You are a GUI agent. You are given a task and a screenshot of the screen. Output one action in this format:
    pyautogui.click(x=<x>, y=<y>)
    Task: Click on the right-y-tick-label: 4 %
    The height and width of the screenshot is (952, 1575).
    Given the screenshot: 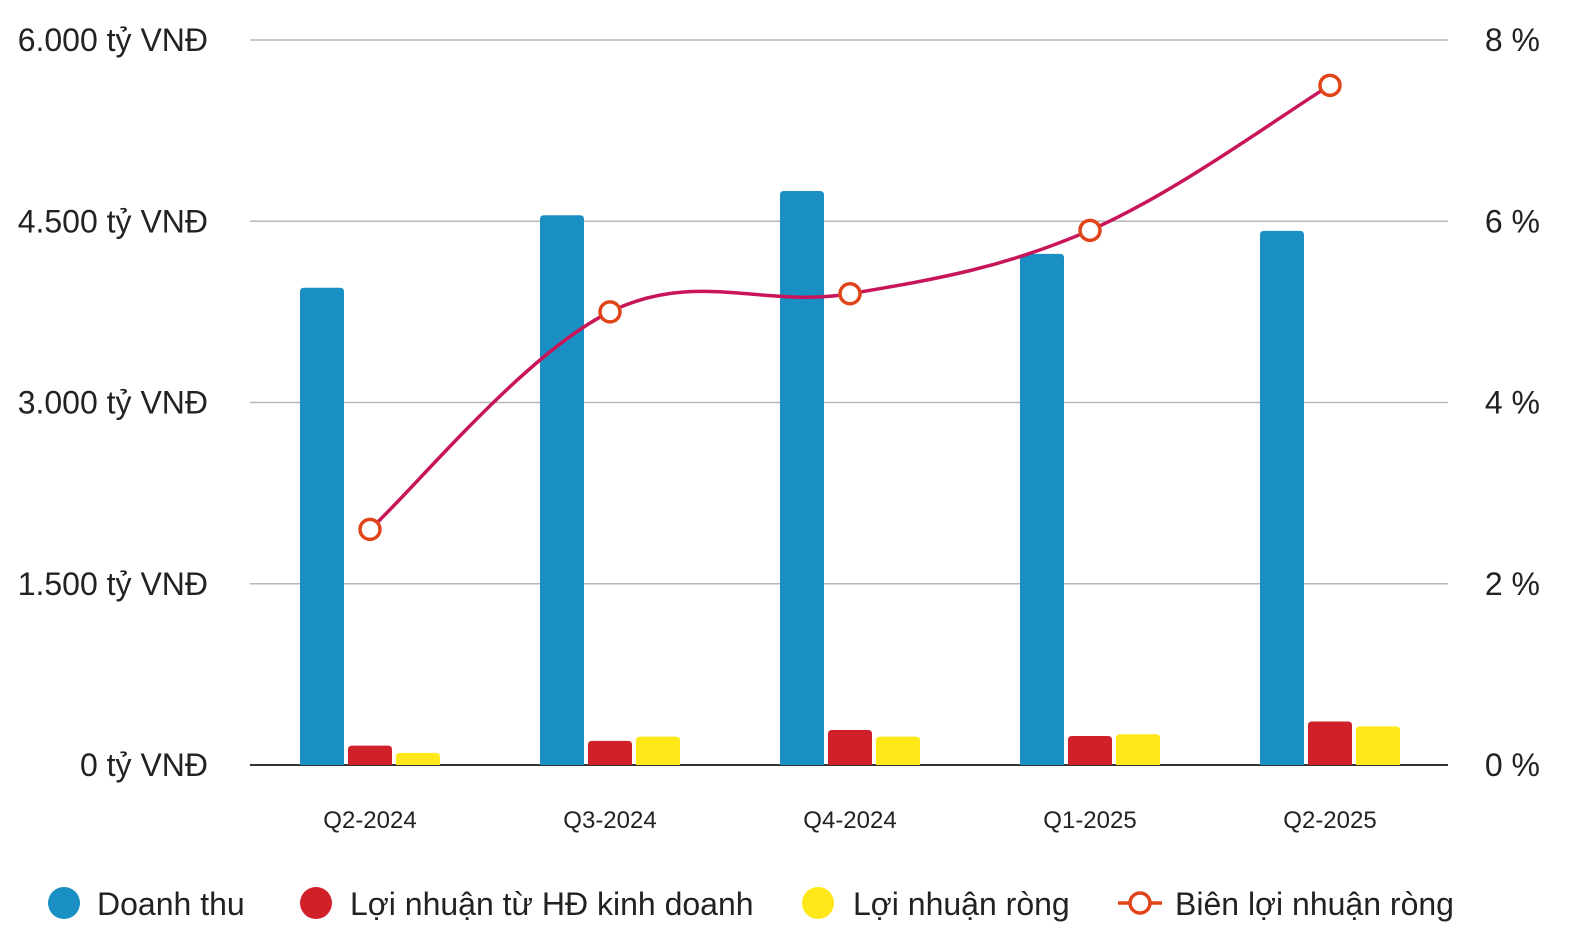 What is the action you would take?
    pyautogui.click(x=1512, y=403)
    